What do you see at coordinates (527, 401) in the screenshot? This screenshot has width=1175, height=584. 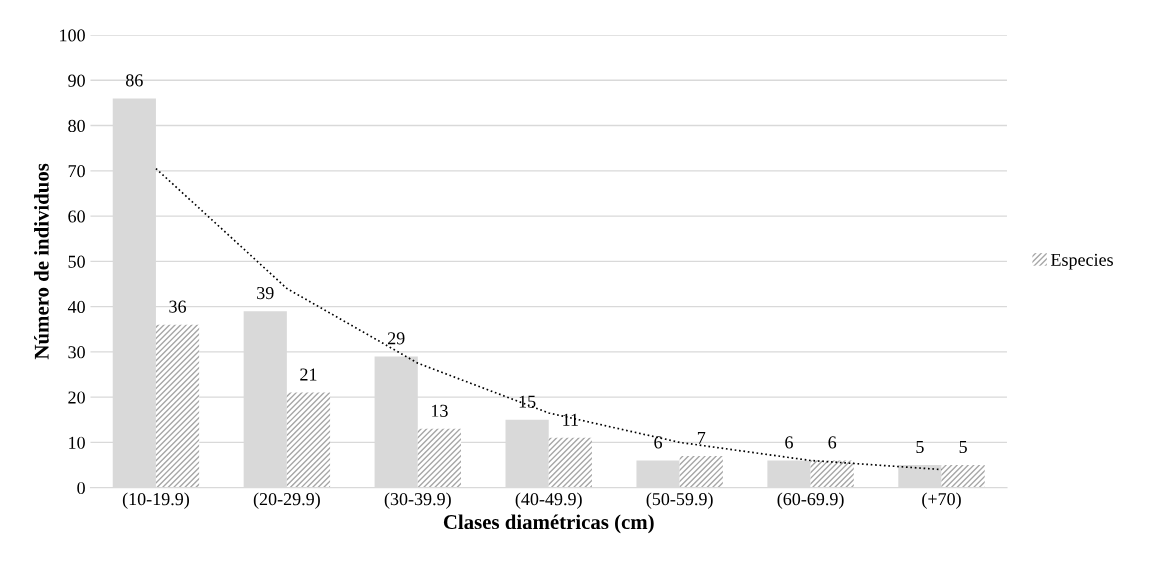 I see `data-label: 15` at bounding box center [527, 401].